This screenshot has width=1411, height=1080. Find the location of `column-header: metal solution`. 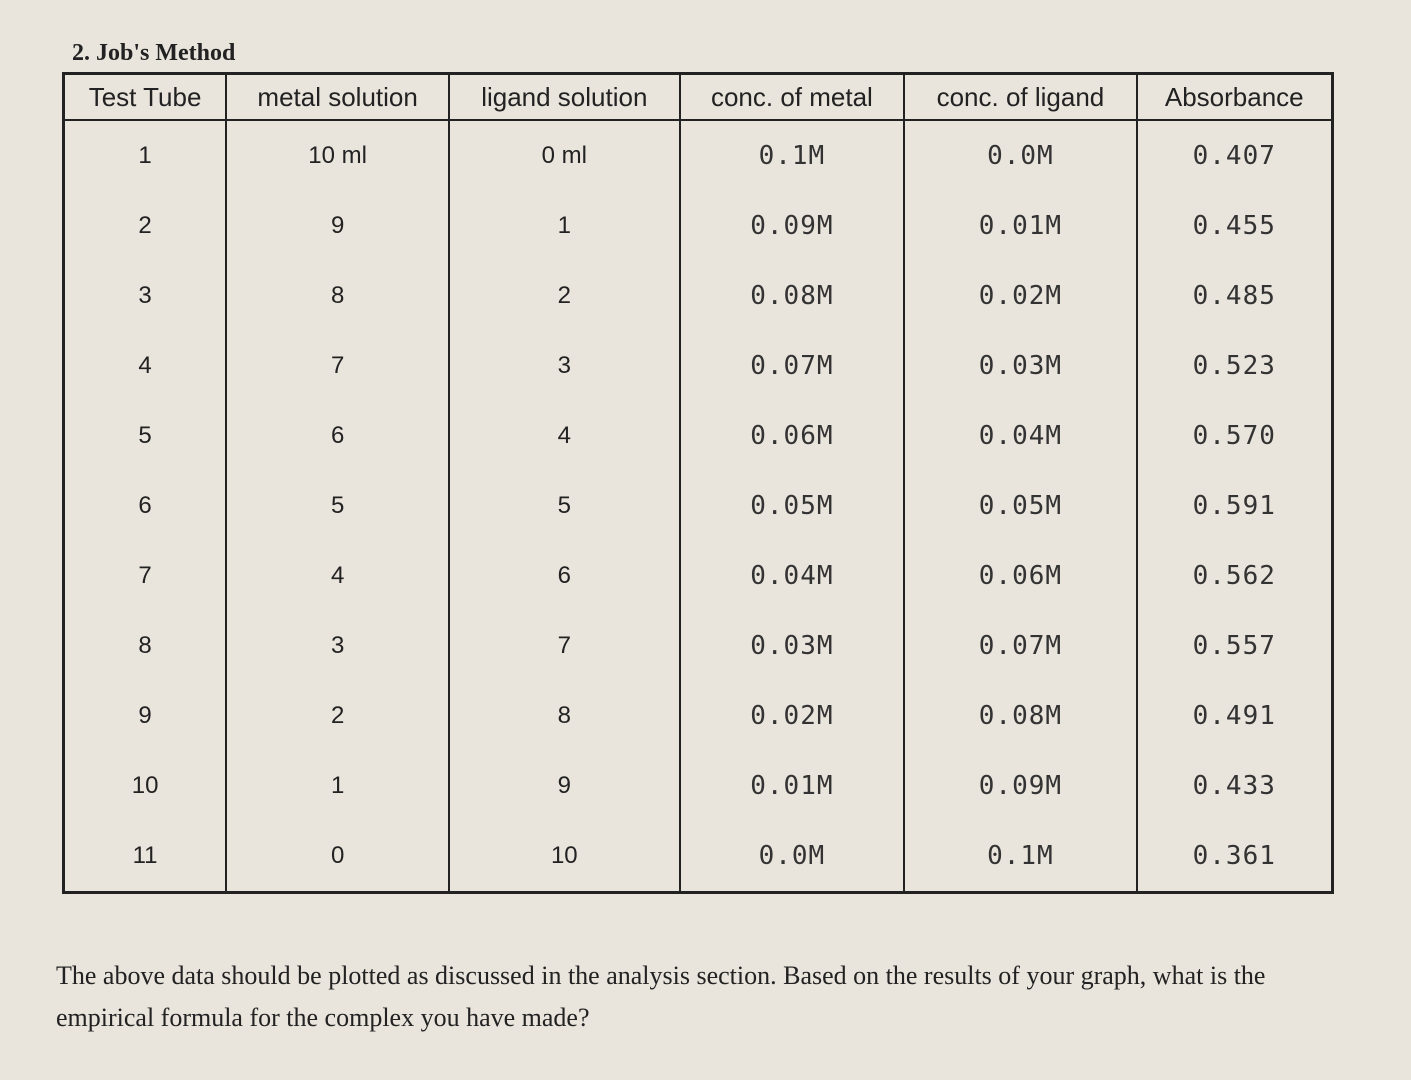

column-header: metal solution is located at coordinates (338, 96).